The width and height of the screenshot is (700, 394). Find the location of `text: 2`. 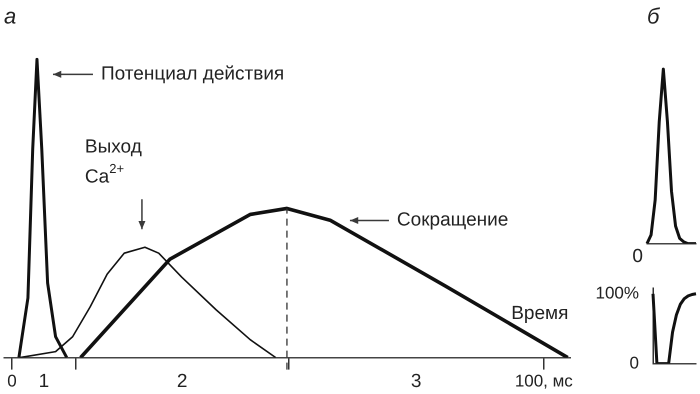

text: 2 is located at coordinates (182, 381).